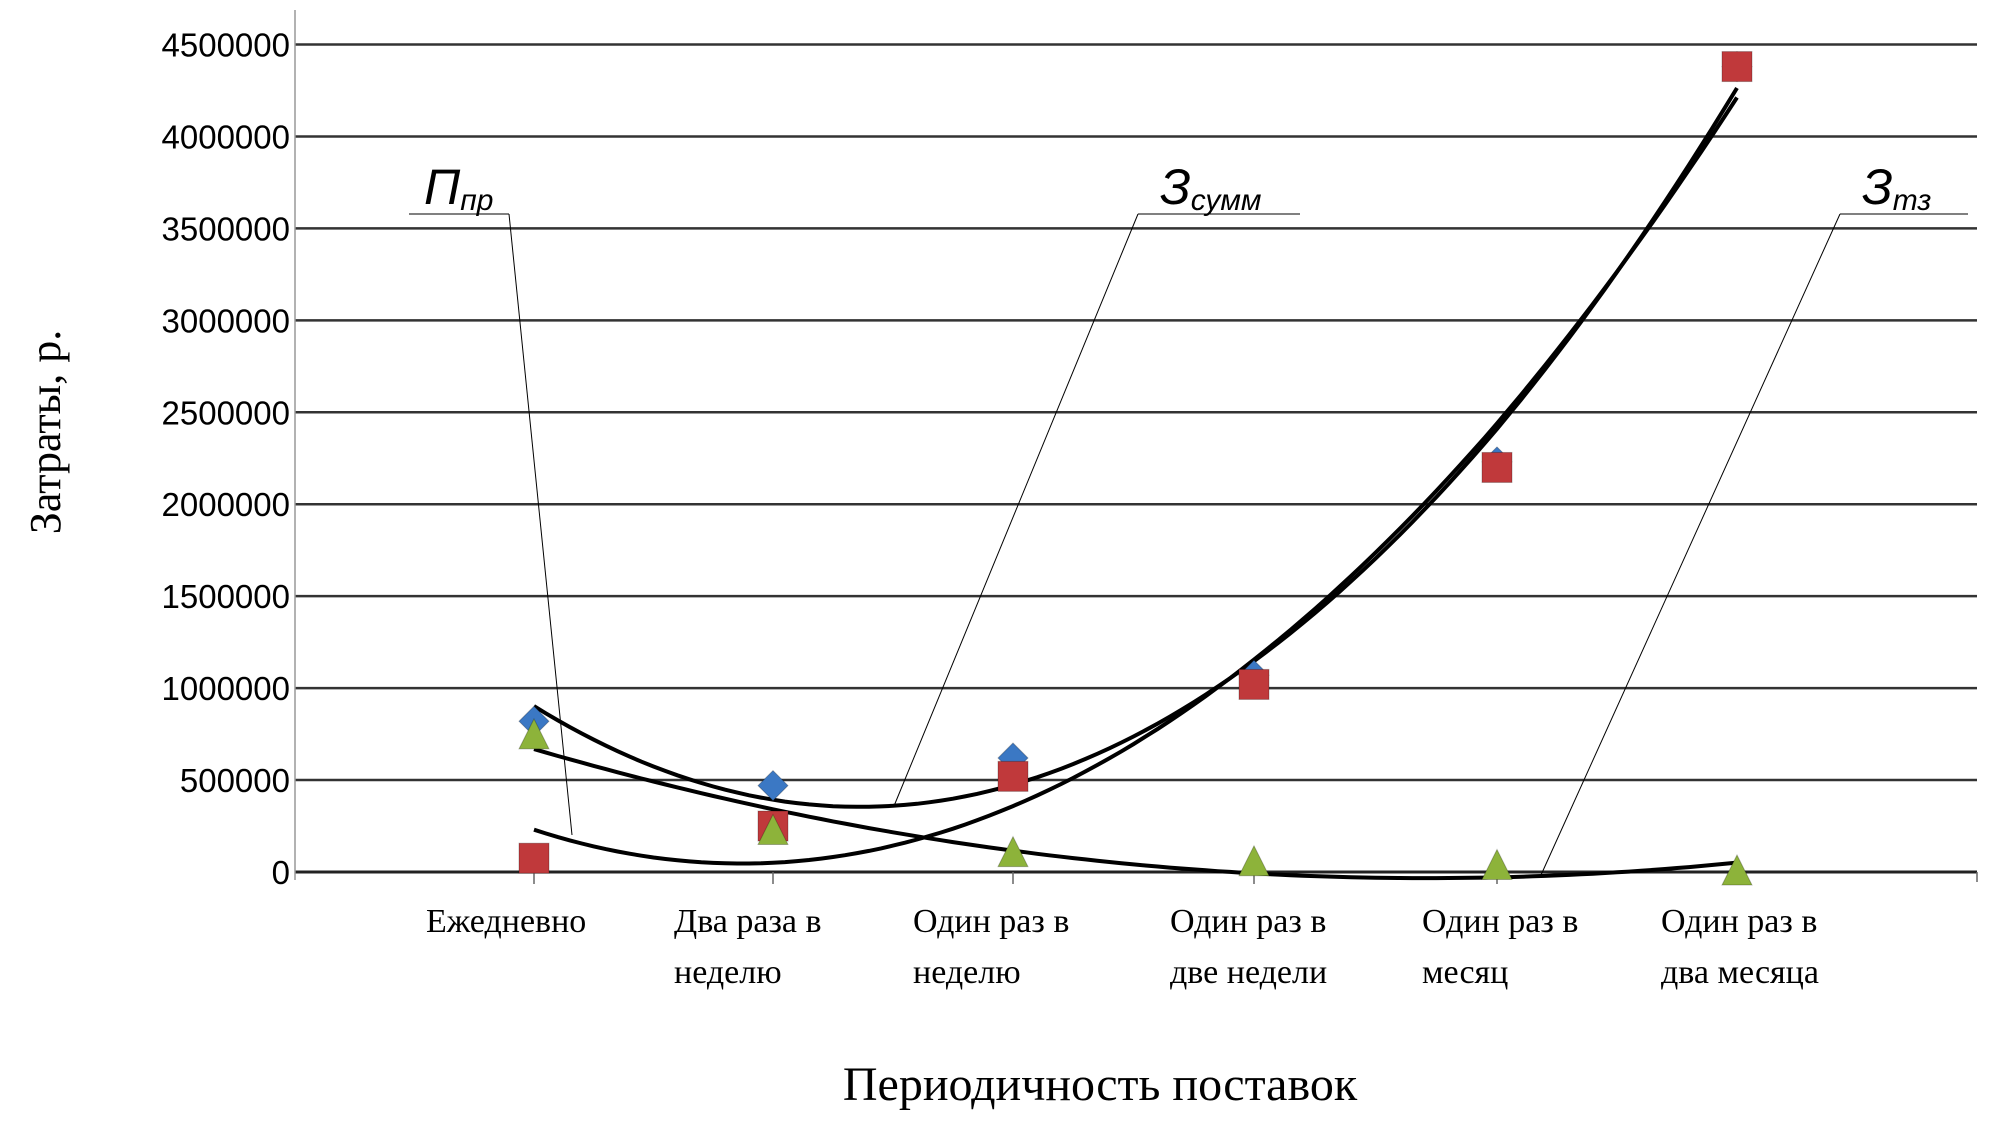  I want to click on y-tick-label: 1000000, so click(226, 688).